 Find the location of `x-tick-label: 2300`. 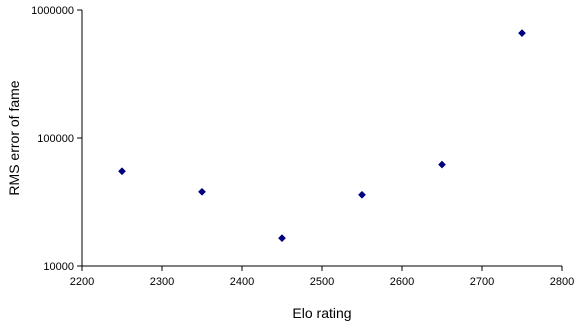

x-tick-label: 2300 is located at coordinates (162, 282).